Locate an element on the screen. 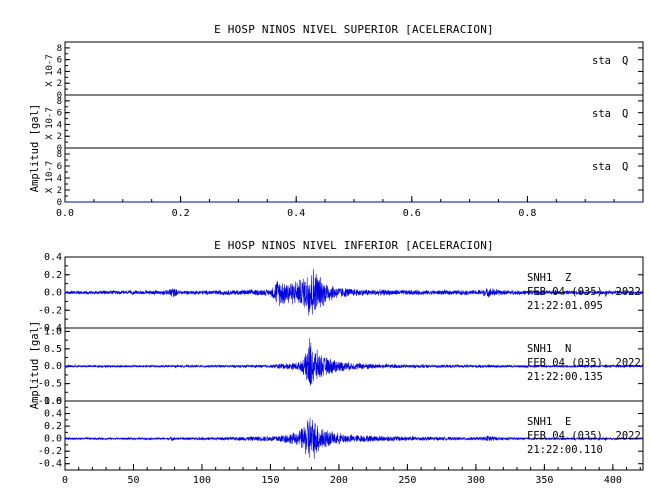  station-time: 21:22:01.095 is located at coordinates (565, 306).